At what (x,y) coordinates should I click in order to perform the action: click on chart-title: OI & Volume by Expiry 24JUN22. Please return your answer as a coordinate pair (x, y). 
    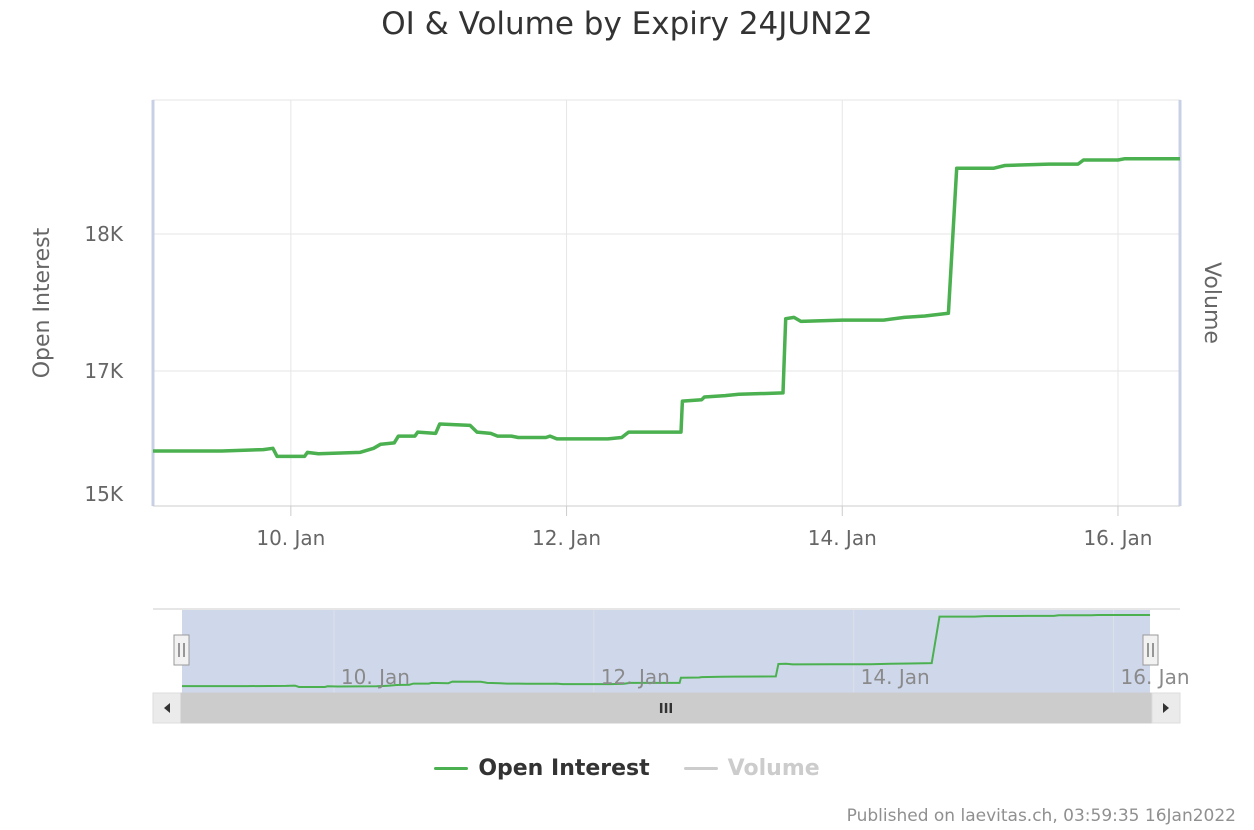
    Looking at the image, I should click on (627, 24).